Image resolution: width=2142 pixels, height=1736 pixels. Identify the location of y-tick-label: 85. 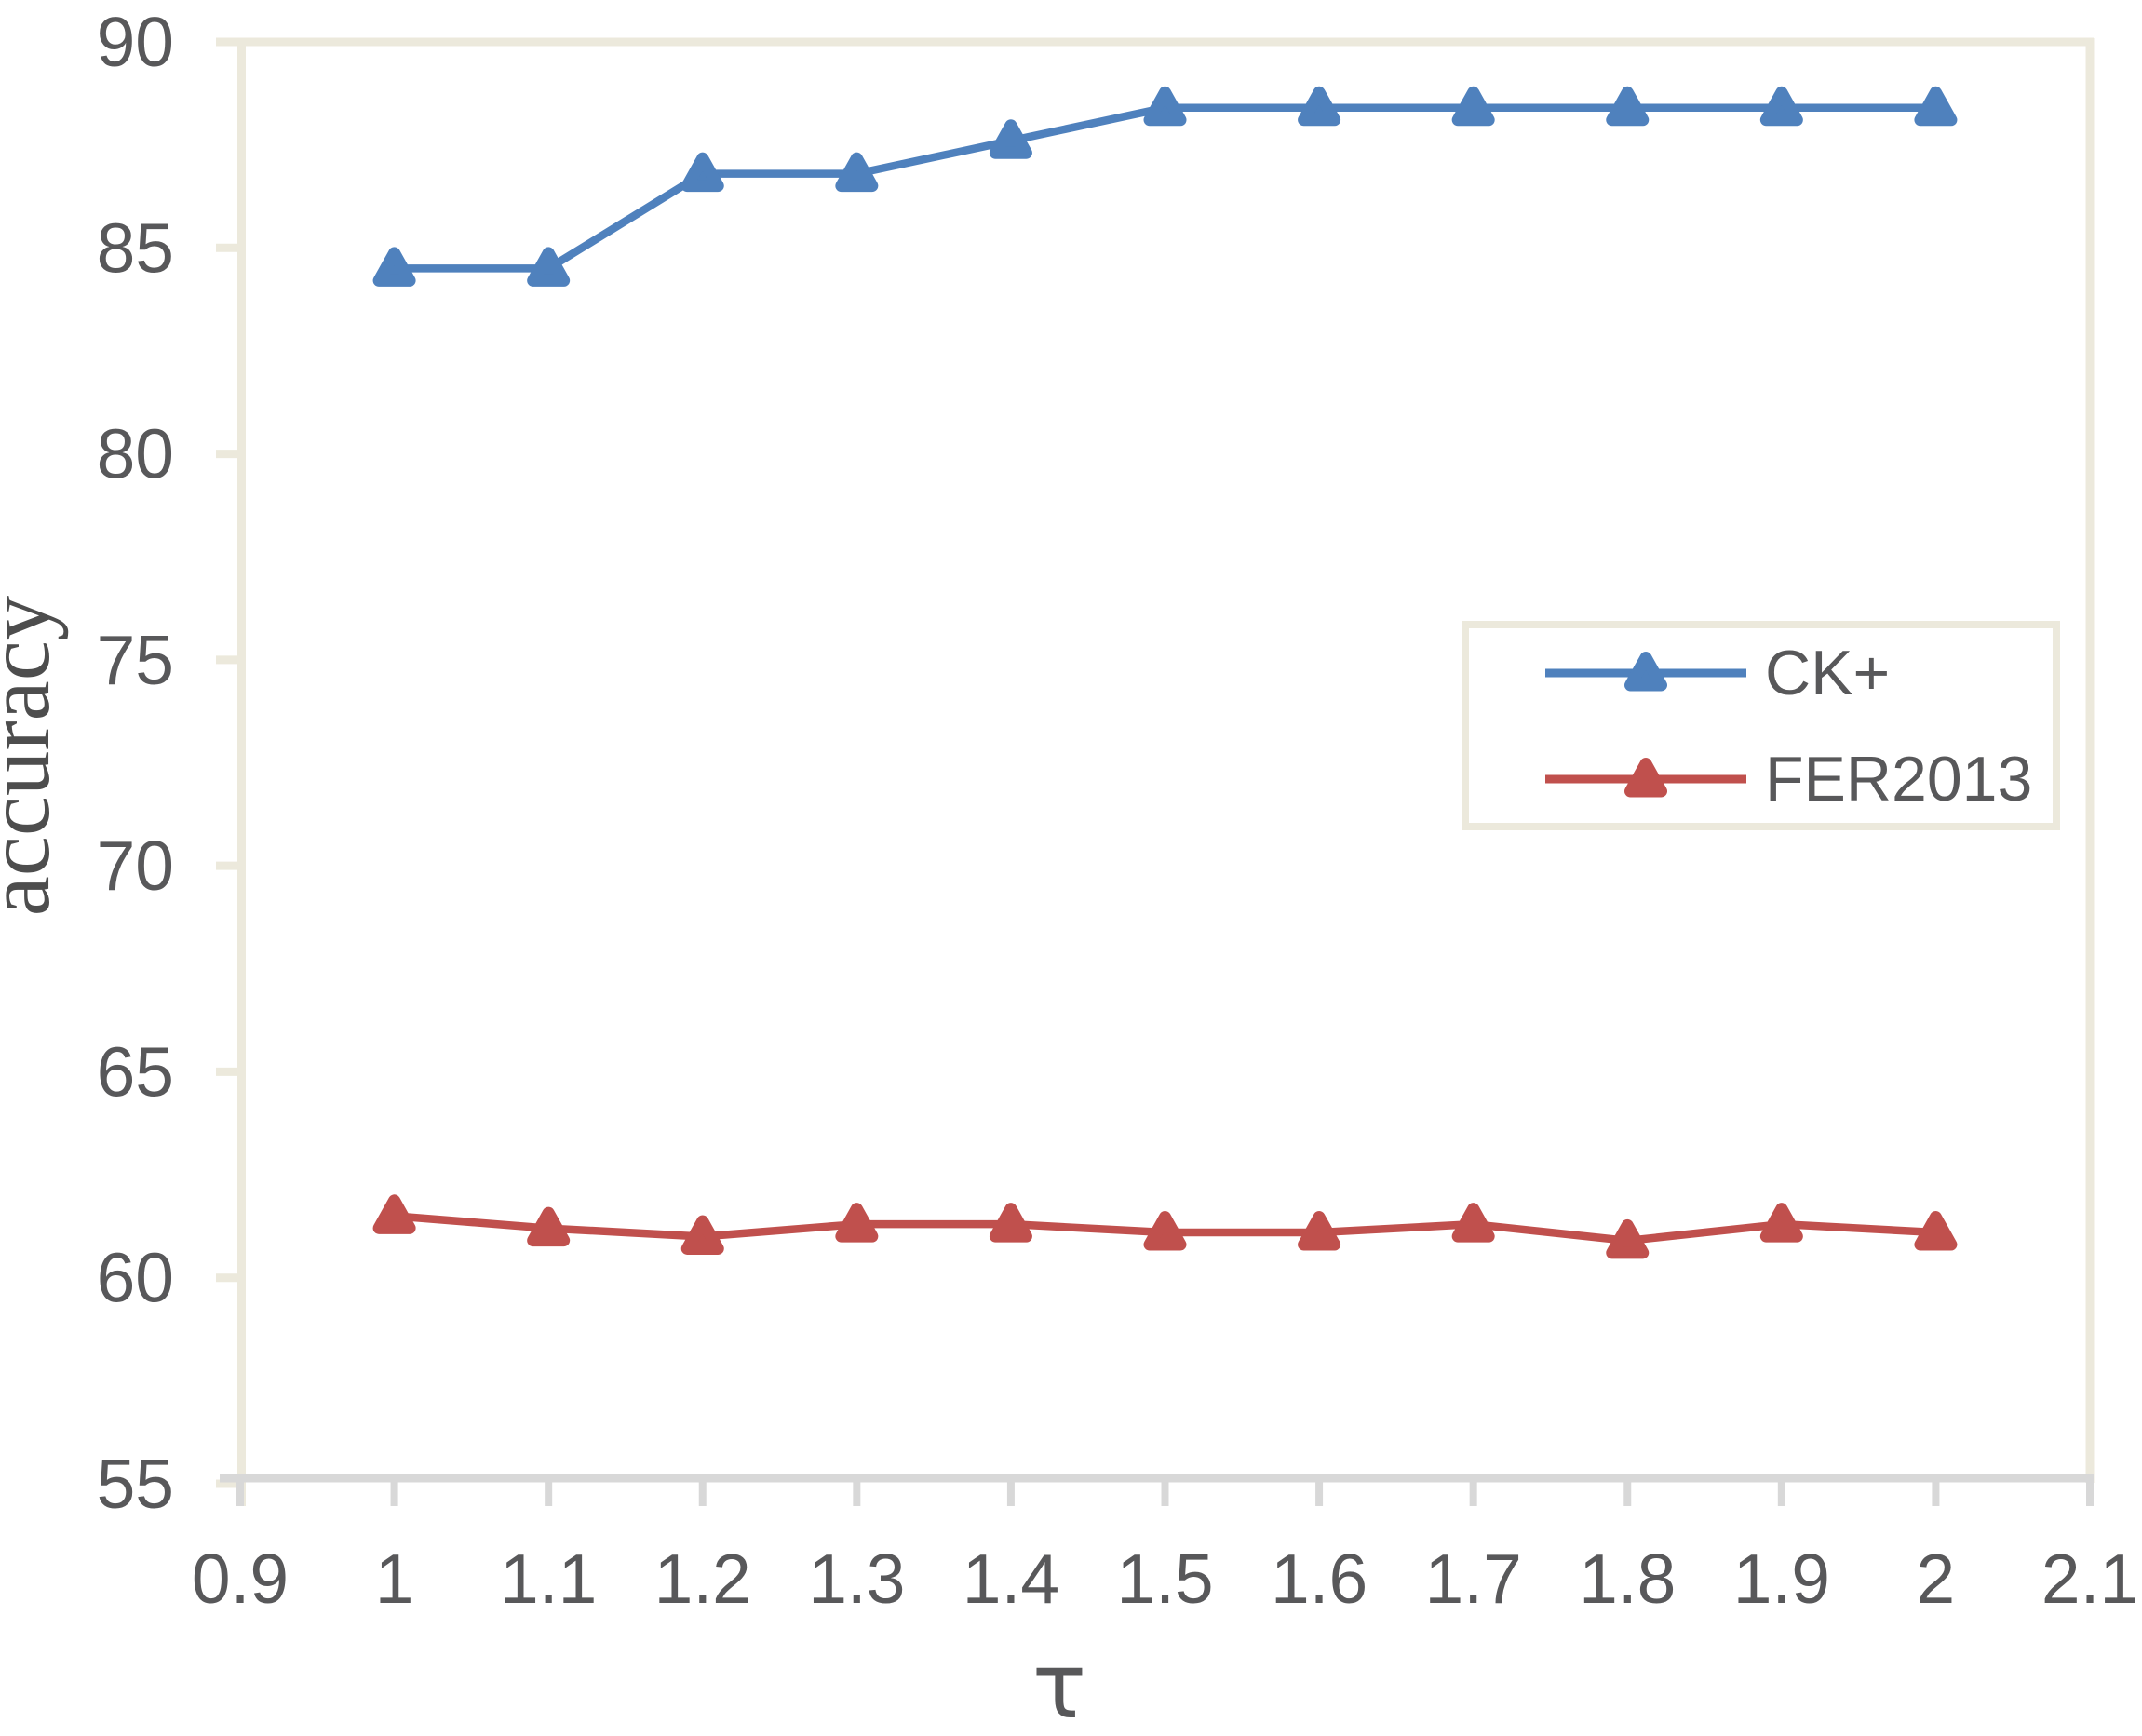
(135, 248).